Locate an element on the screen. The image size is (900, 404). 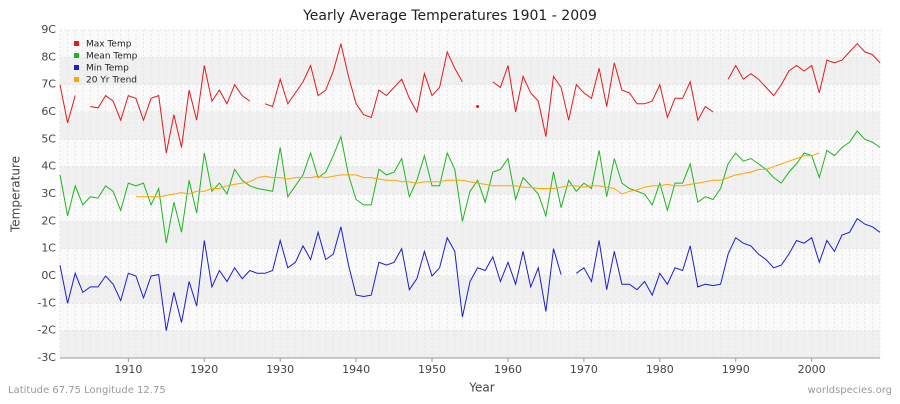
legend-label: Mean Temp is located at coordinates (112, 57).